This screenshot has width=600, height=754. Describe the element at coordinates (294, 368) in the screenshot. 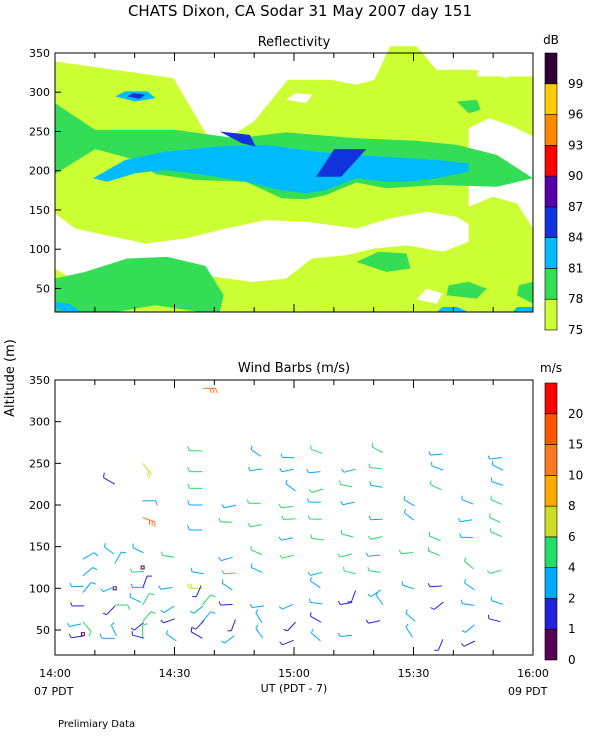

I see `windbarb-title: Wind Barbs (m/s)` at that location.